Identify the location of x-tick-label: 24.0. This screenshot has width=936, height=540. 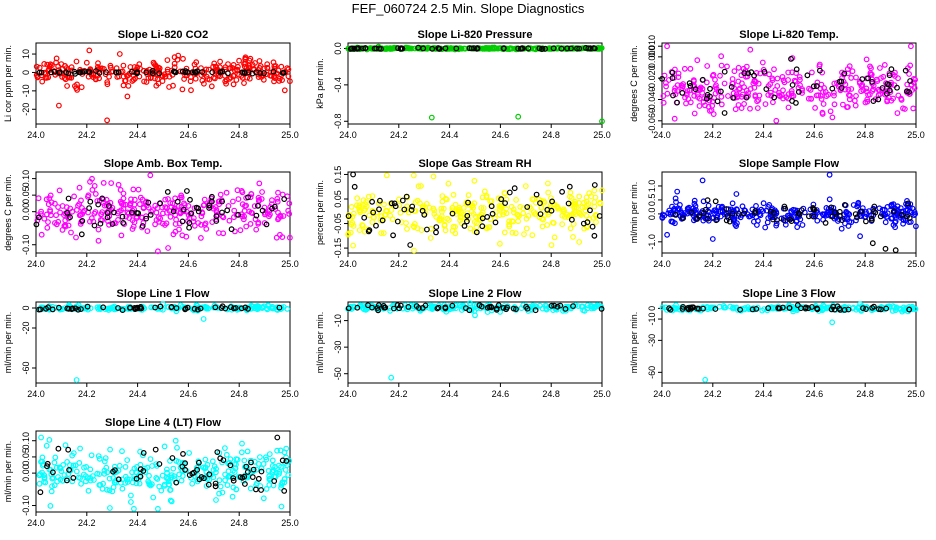
(36, 135).